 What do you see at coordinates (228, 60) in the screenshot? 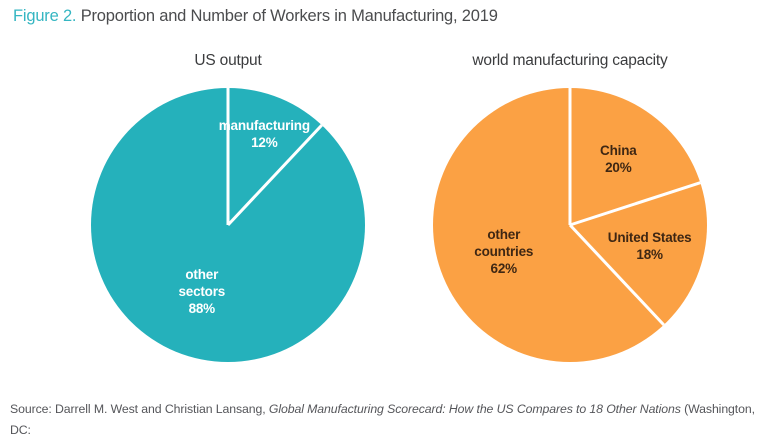
I see `chart-title-us-output: US output` at bounding box center [228, 60].